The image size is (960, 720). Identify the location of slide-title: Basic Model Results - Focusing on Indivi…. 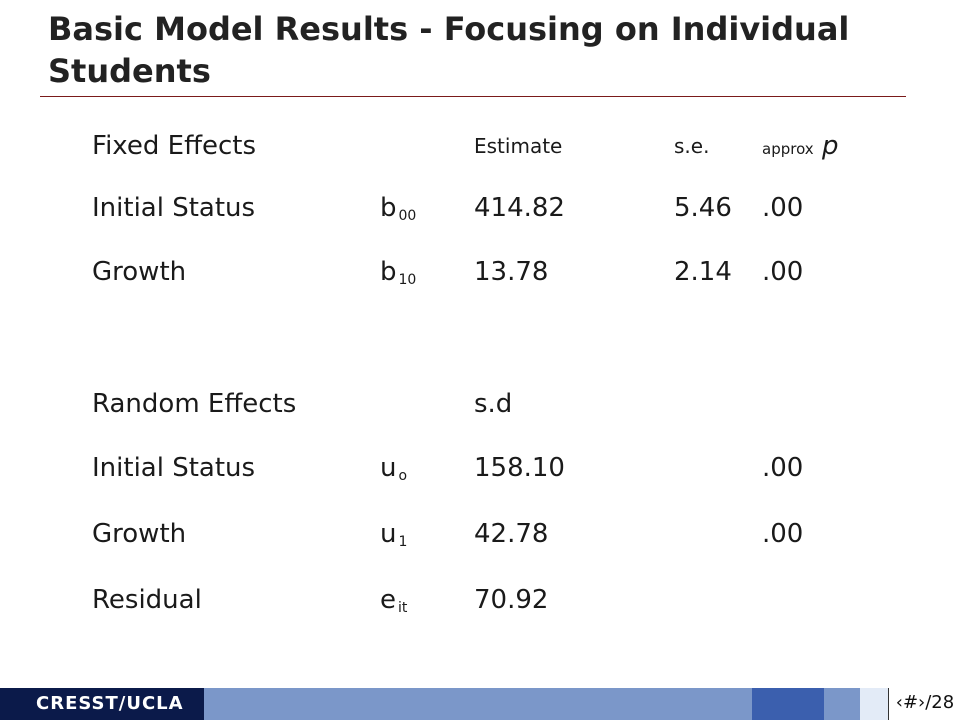
(449, 50).